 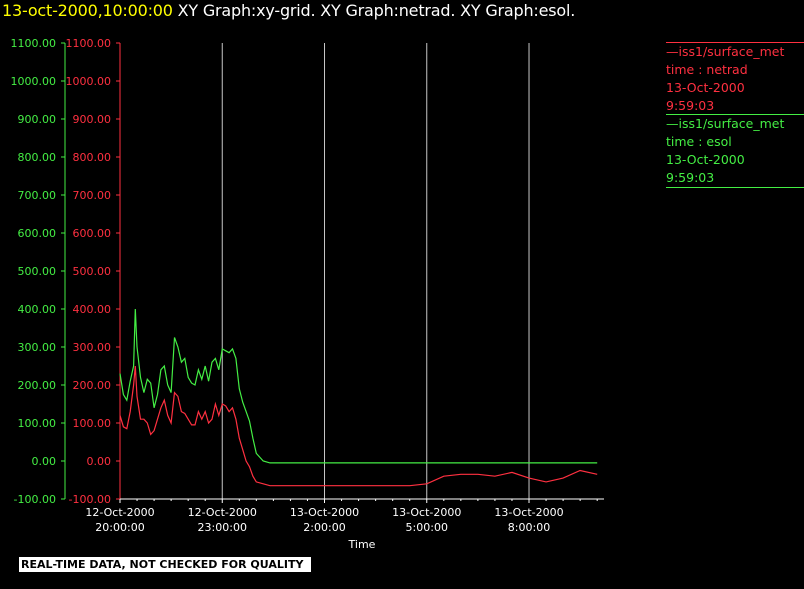 I want to click on y-tick-label-netrad: 500.00, so click(x=92, y=271).